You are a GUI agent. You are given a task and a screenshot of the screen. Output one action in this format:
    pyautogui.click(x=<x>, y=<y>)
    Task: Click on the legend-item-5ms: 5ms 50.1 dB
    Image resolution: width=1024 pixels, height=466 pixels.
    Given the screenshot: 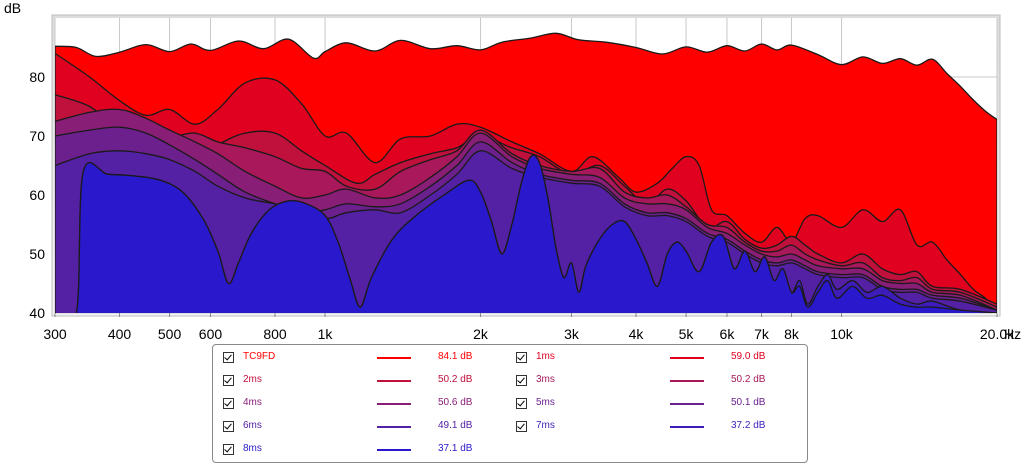 What is the action you would take?
    pyautogui.click(x=656, y=404)
    